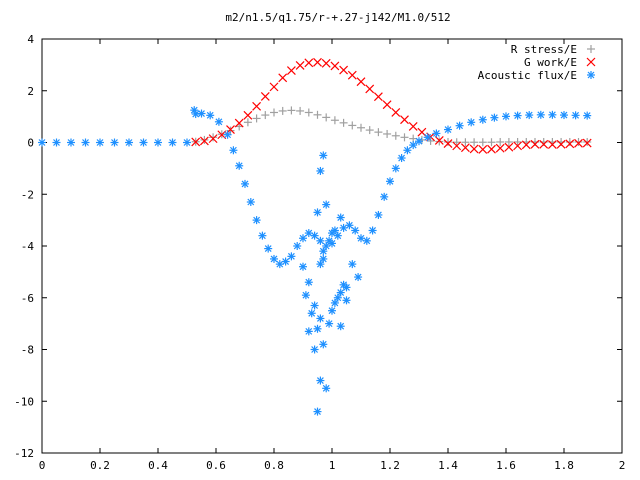 Image resolution: width=640 pixels, height=480 pixels. Describe the element at coordinates (27, 194) in the screenshot. I see `y-tick-label: -2` at that location.